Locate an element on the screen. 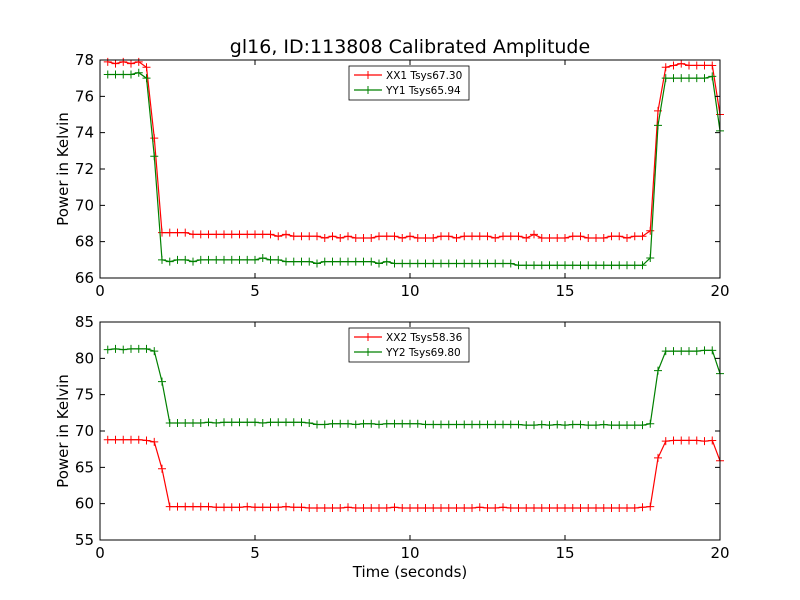  y-tick-label: 80 is located at coordinates (84, 358).